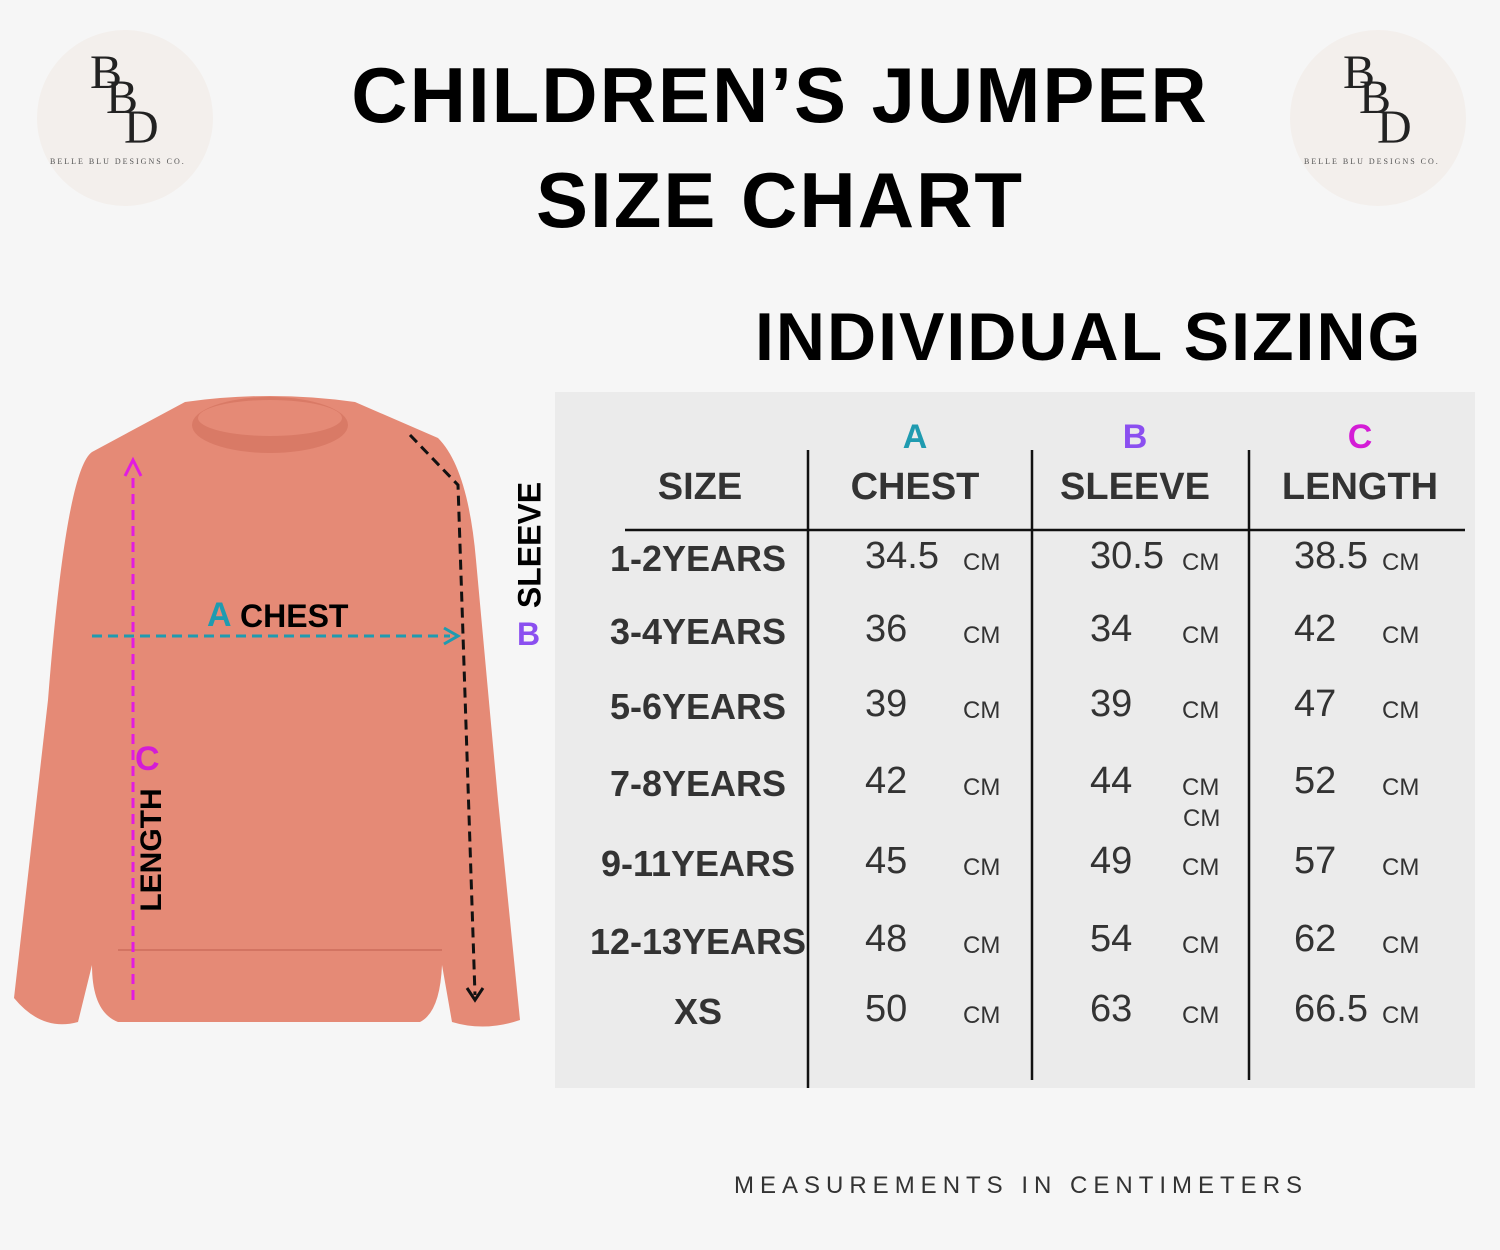 This screenshot has height=1250, width=1500. I want to click on measurement: 57, so click(1315, 861).